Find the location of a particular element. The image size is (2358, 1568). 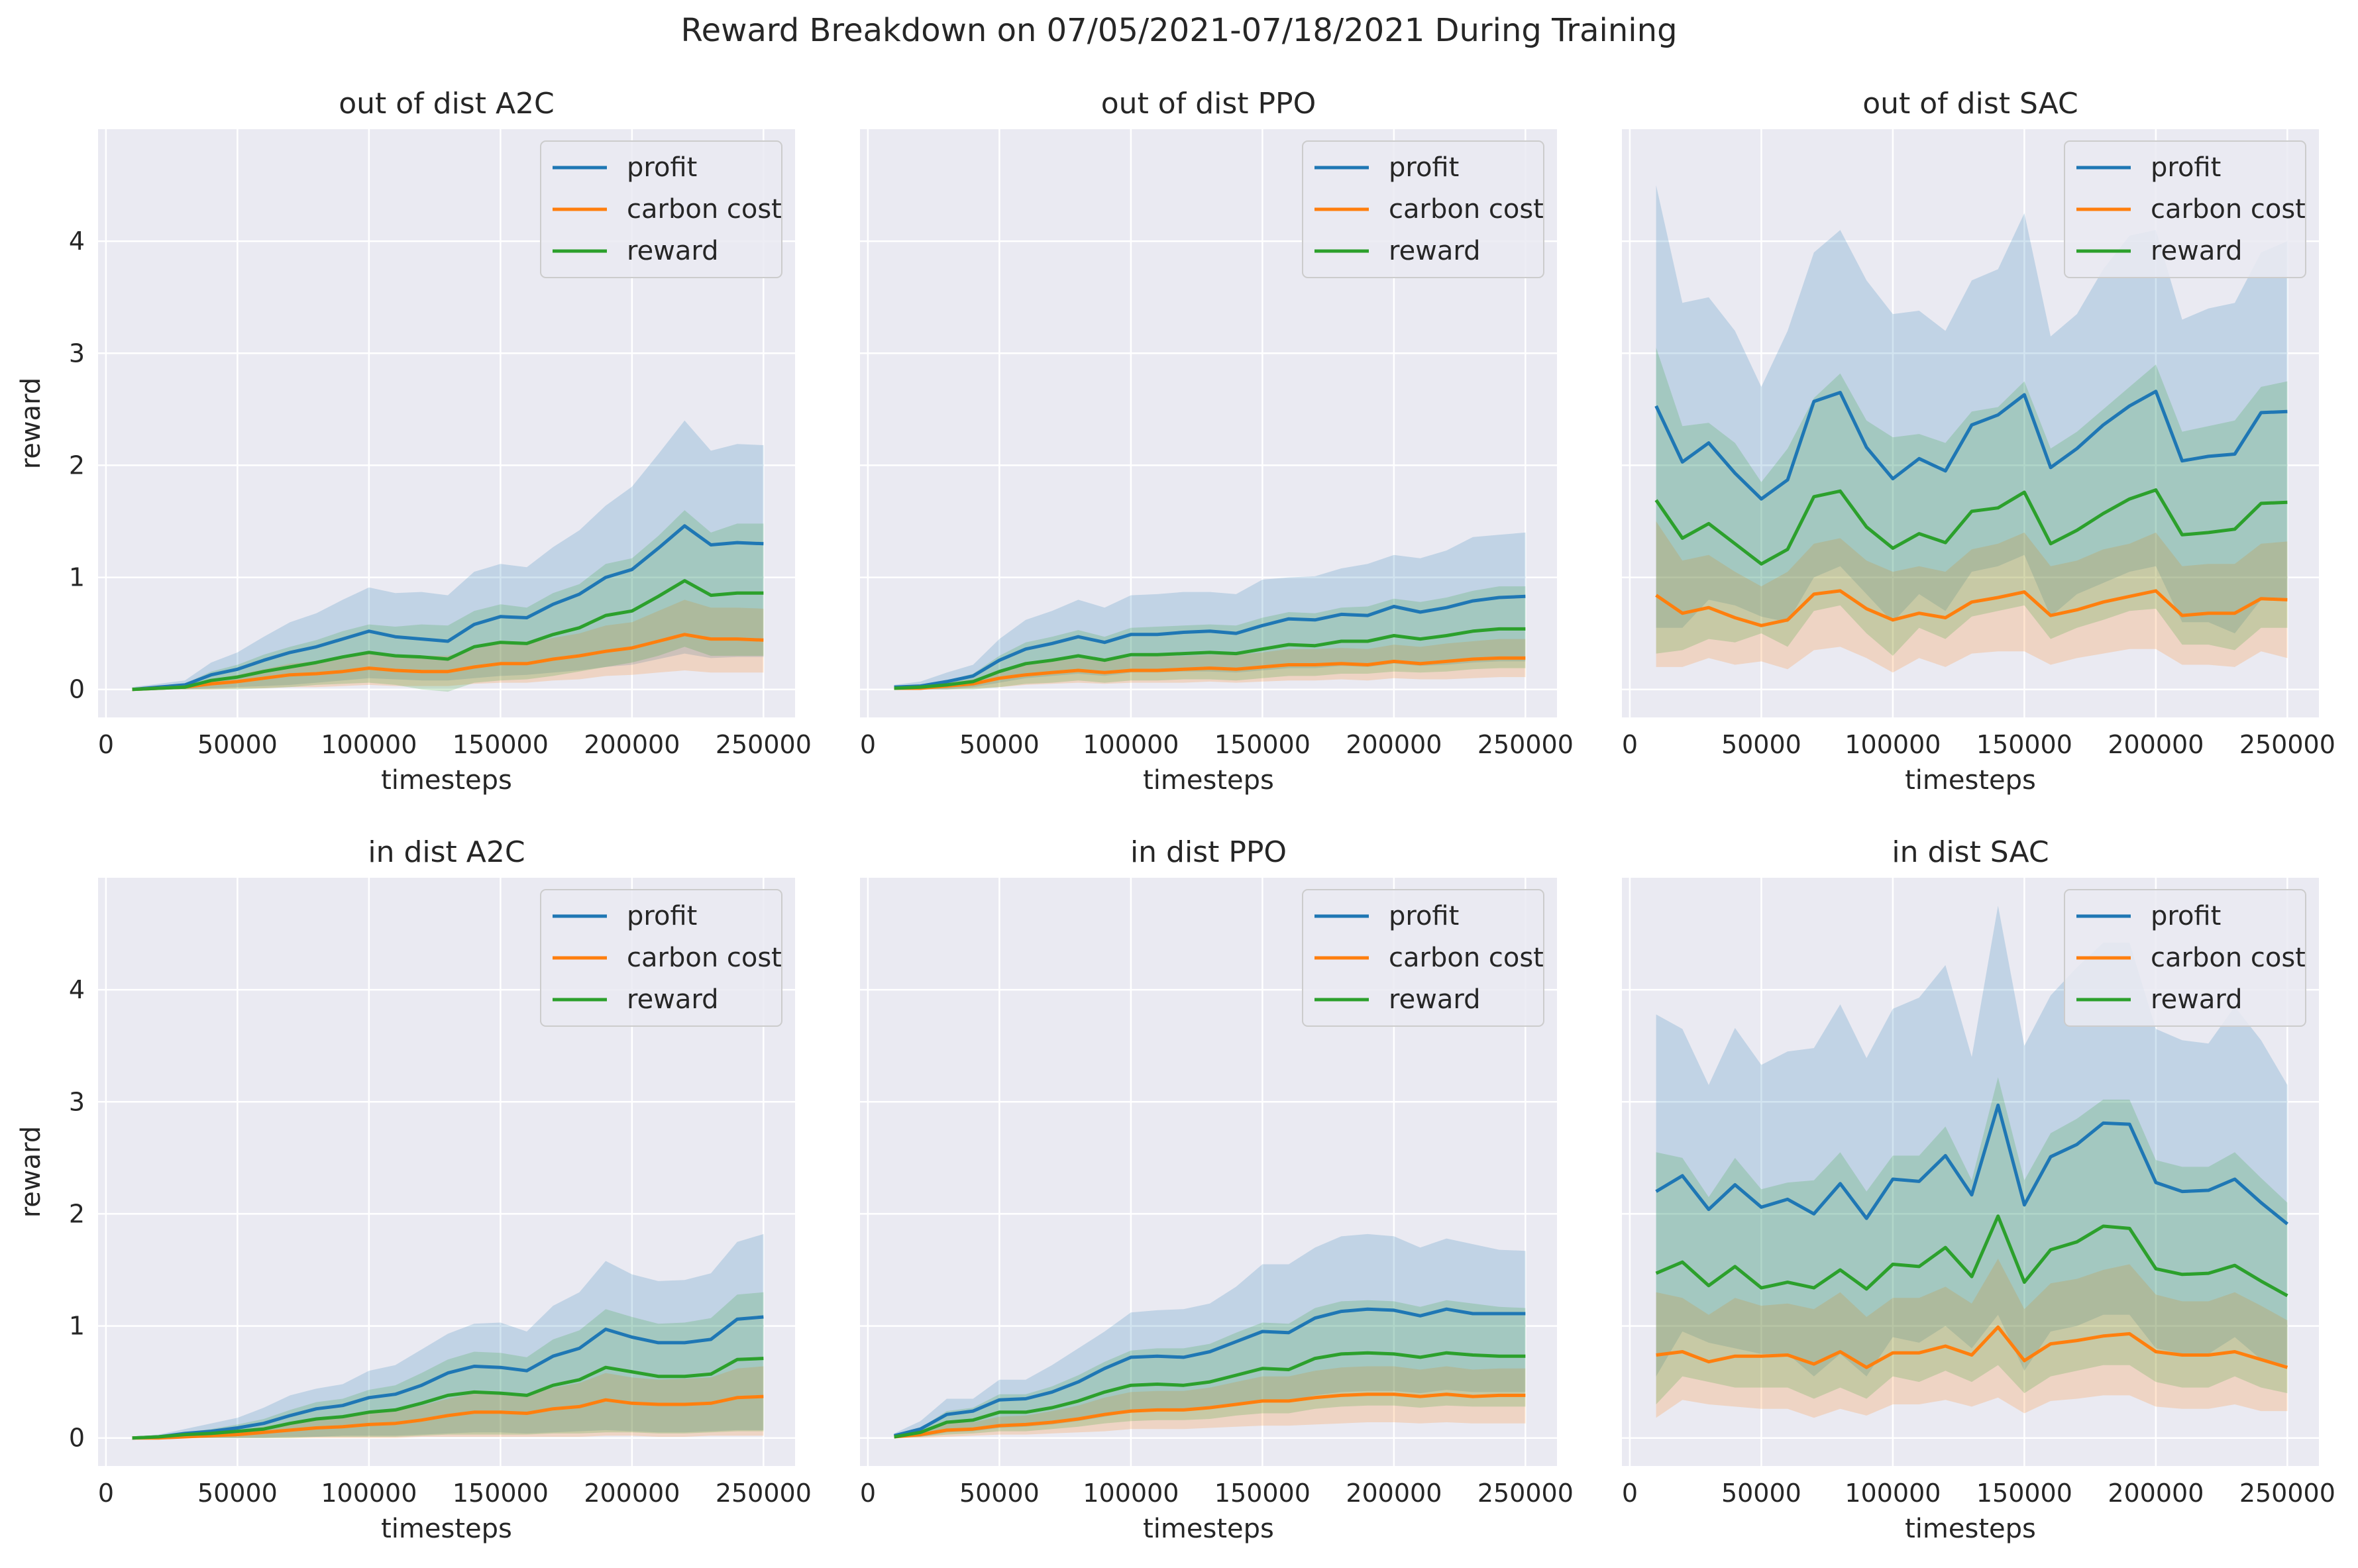

subplot-title: out of dist PPO is located at coordinates (1208, 104).